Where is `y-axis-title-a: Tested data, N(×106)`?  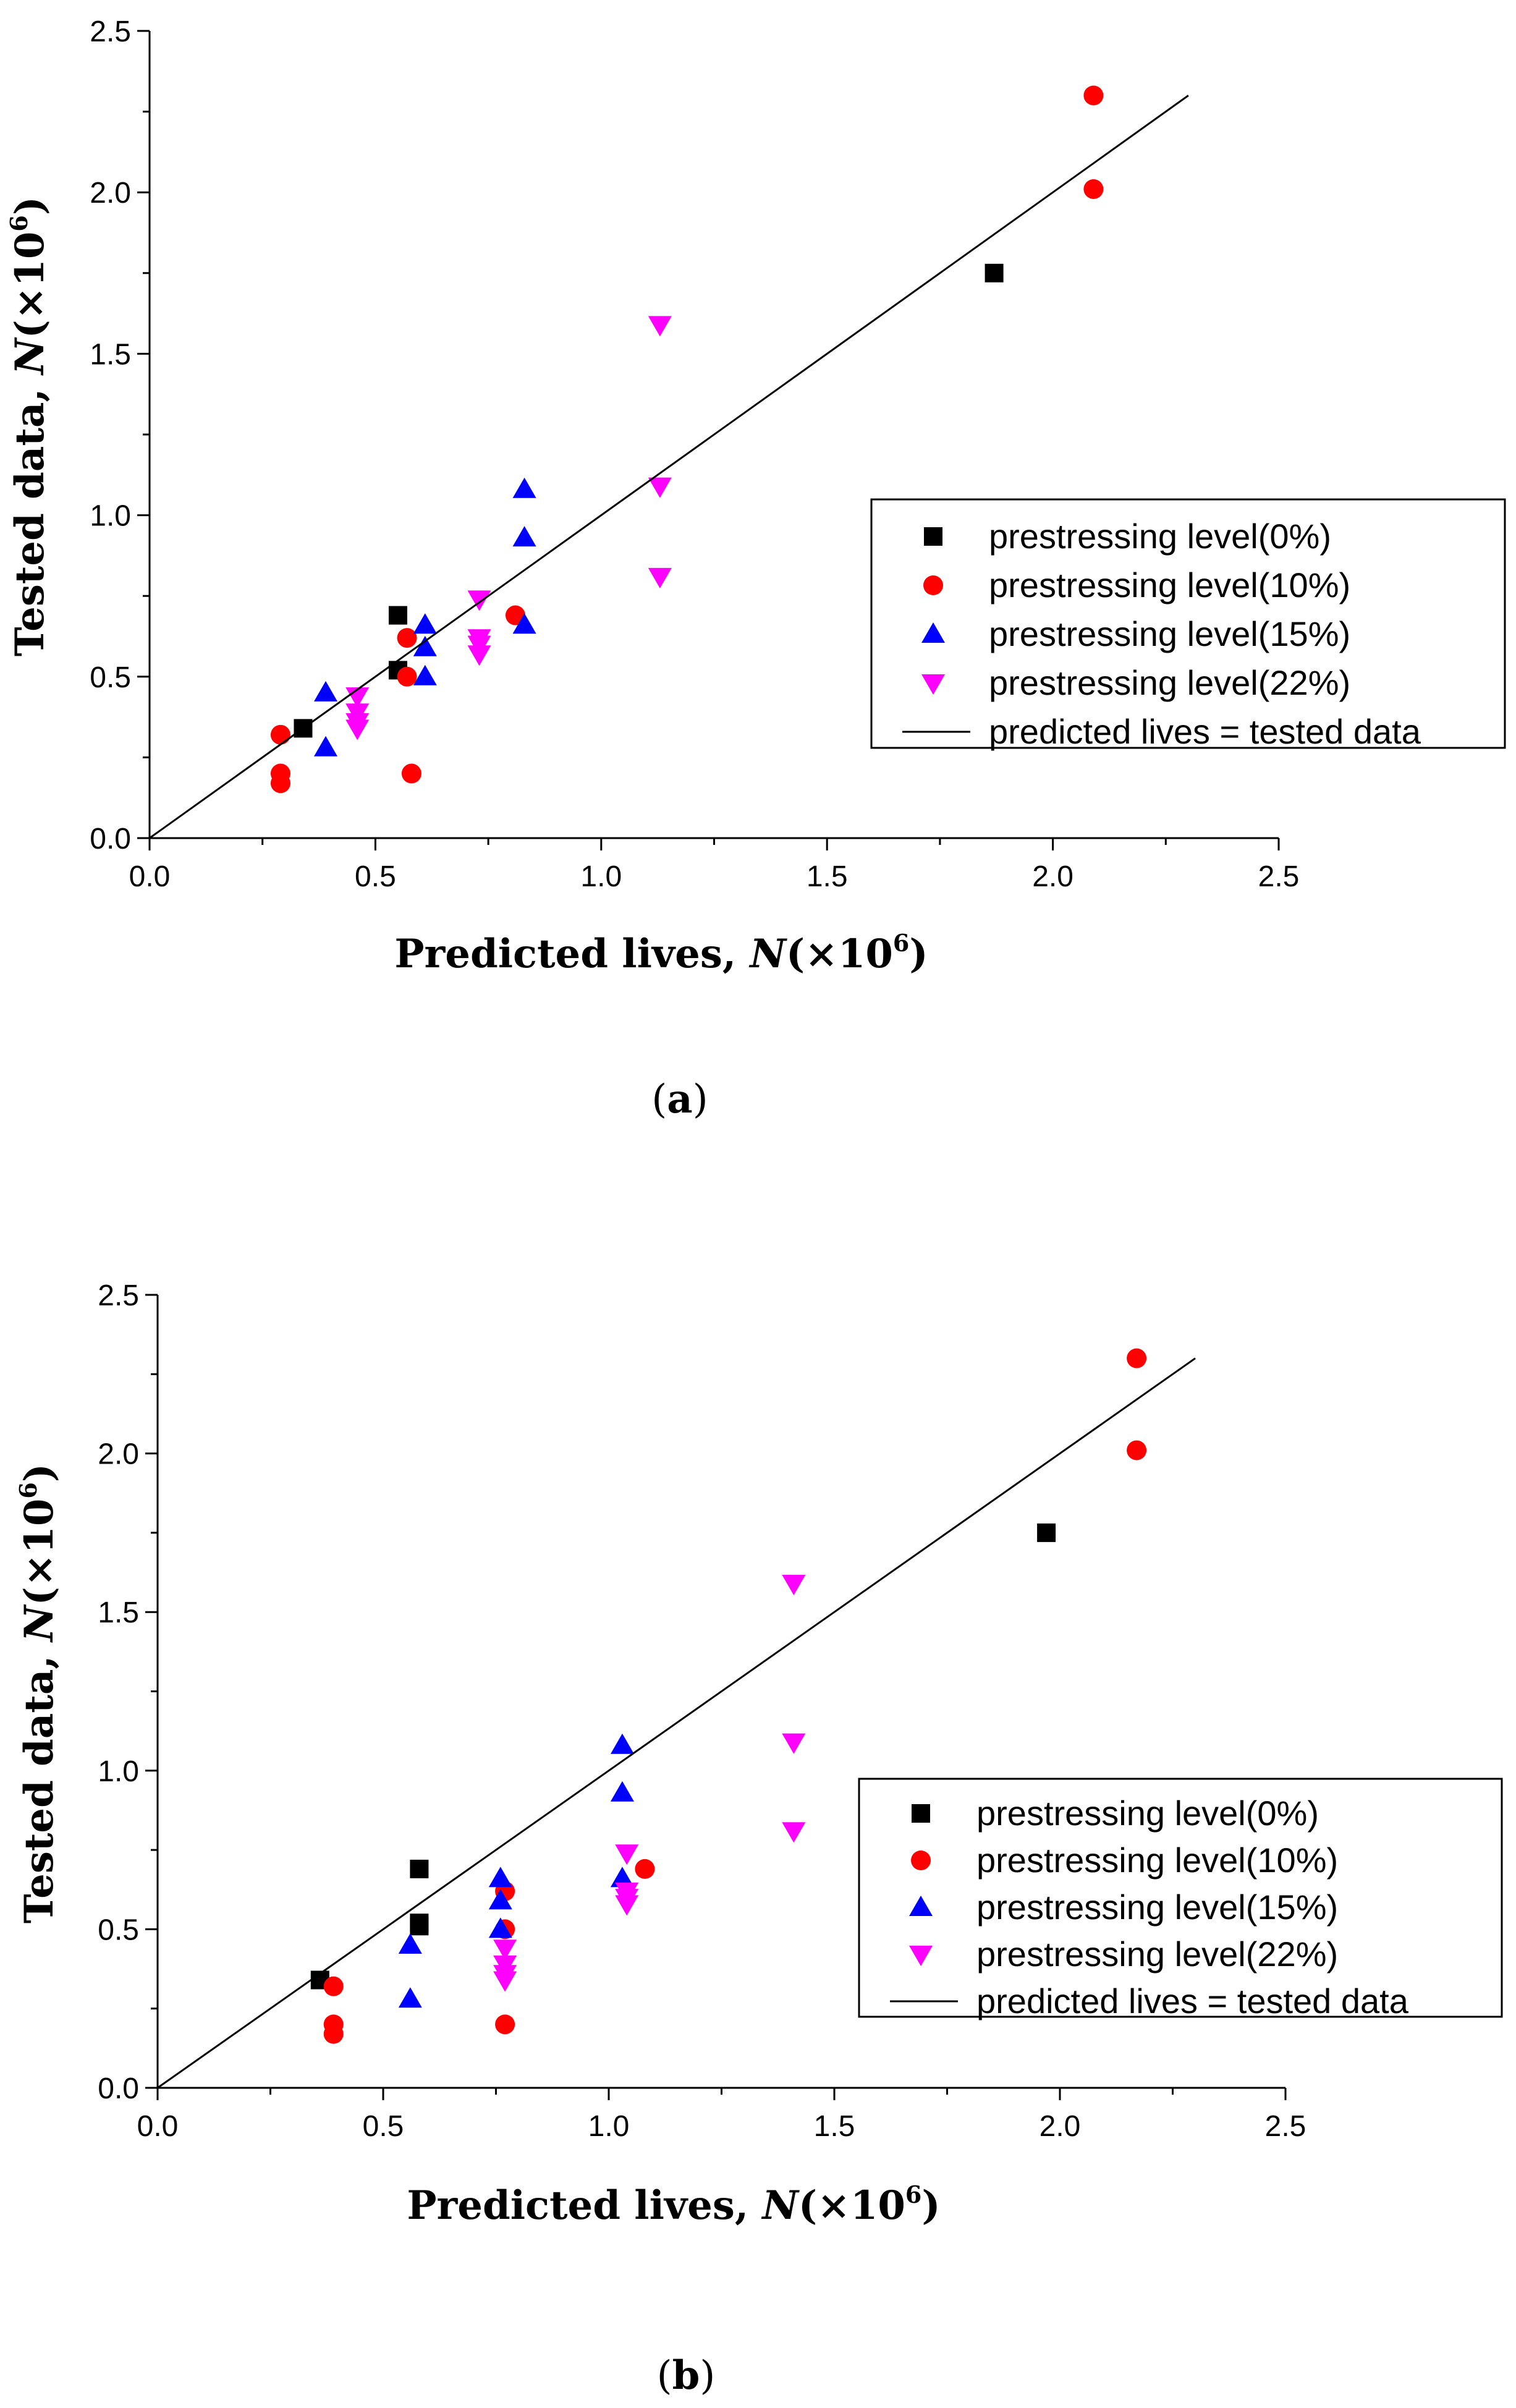
y-axis-title-a: Tested data, N(×106) is located at coordinates (29, 426).